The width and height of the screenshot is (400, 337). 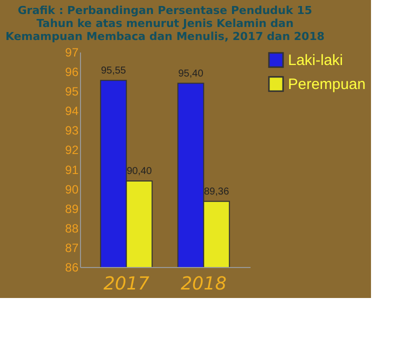 I want to click on legend-label: Laki-laki, so click(x=316, y=60).